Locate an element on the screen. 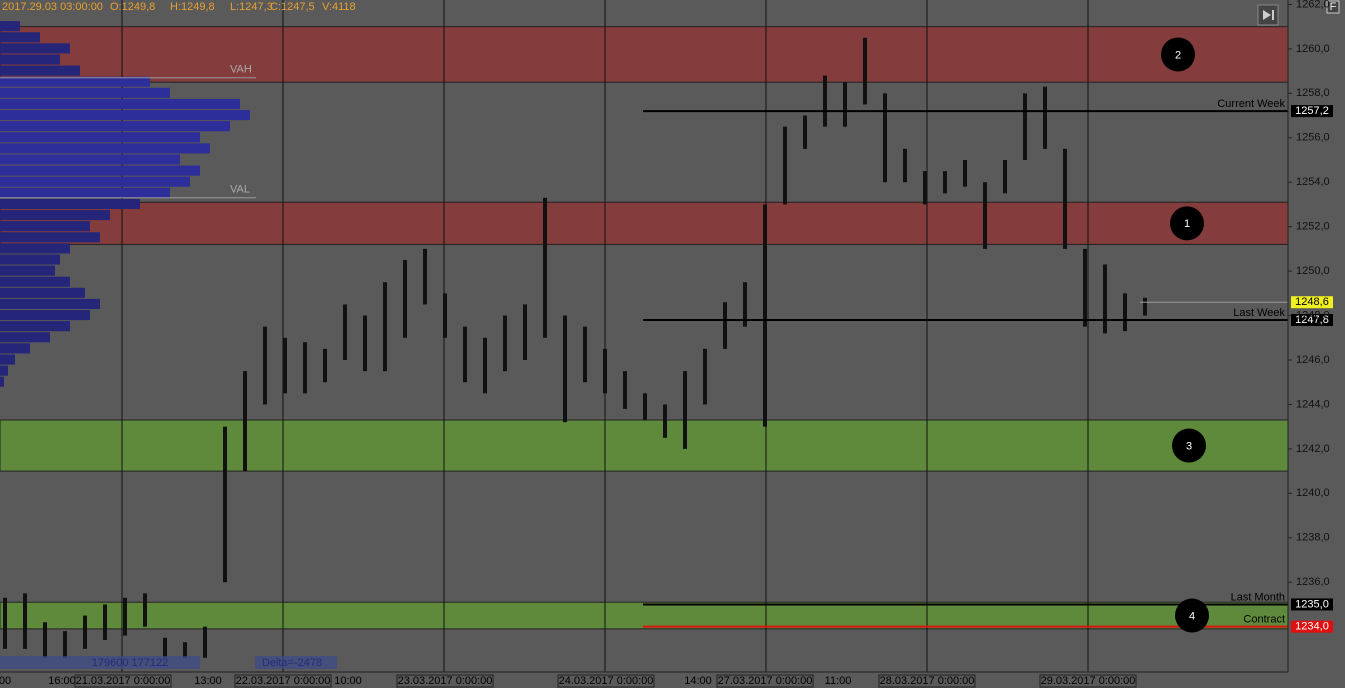 The width and height of the screenshot is (1345, 688). date-label: 29.03.2017 0:00:00 is located at coordinates (1088, 681).